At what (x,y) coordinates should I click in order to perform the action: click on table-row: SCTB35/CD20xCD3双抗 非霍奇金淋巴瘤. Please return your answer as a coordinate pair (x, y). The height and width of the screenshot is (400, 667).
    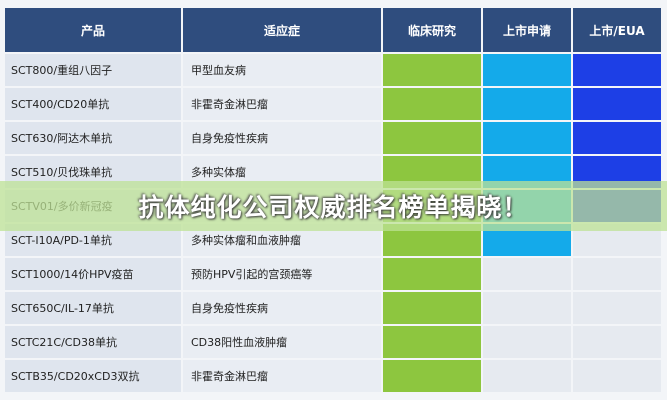
    Looking at the image, I should click on (334, 376).